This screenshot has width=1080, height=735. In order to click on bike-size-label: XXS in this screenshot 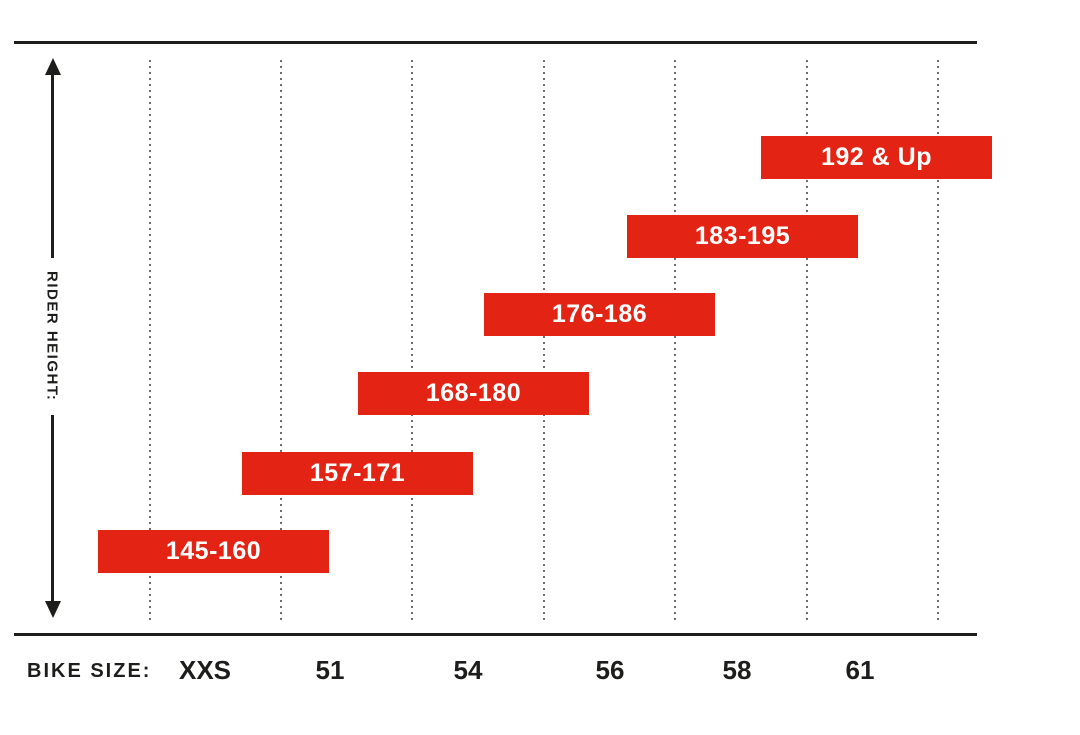, I will do `click(205, 670)`.